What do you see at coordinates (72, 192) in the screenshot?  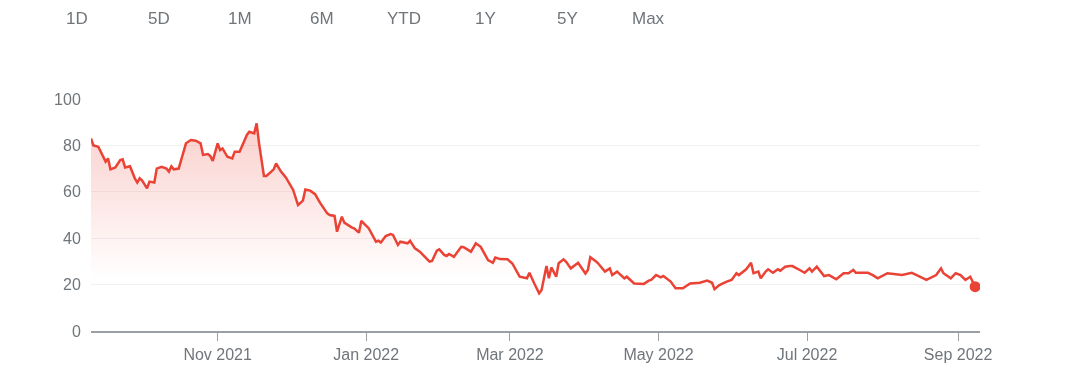 I see `y-tick-label: 60` at bounding box center [72, 192].